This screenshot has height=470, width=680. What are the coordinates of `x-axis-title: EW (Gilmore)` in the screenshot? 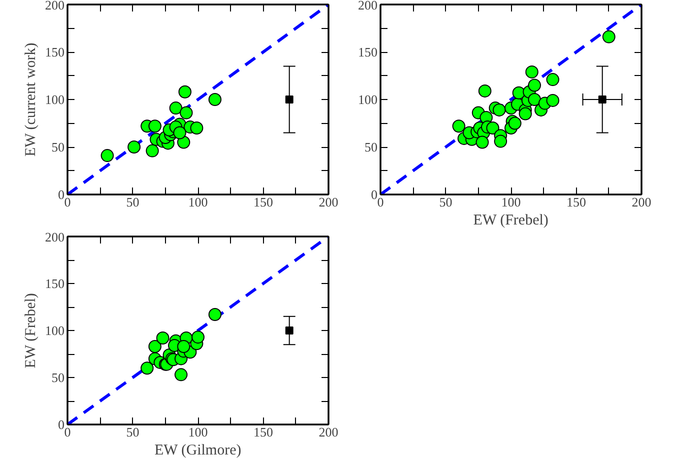 It's located at (198, 450).